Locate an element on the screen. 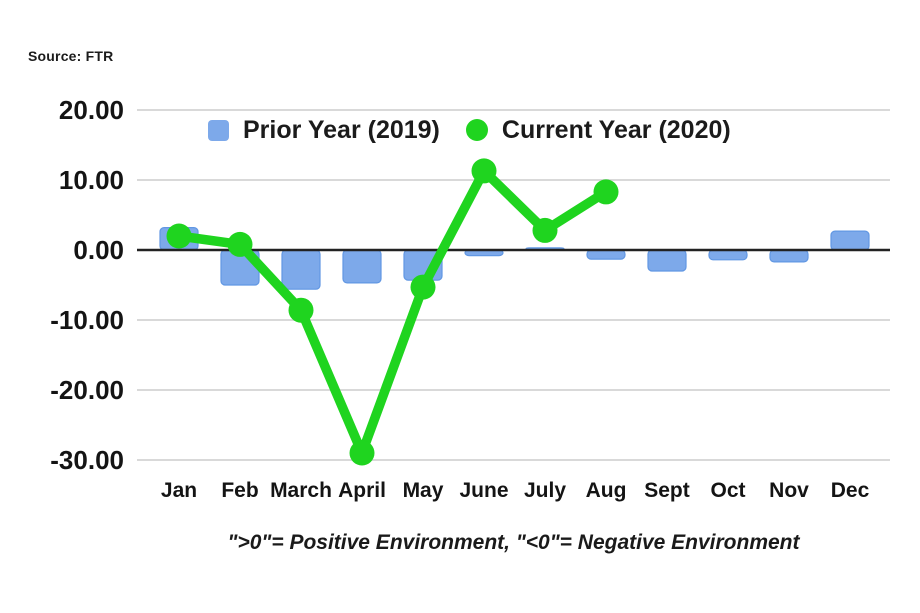 The width and height of the screenshot is (920, 613). y-axis-tick-label: 20.00 is located at coordinates (91, 110).